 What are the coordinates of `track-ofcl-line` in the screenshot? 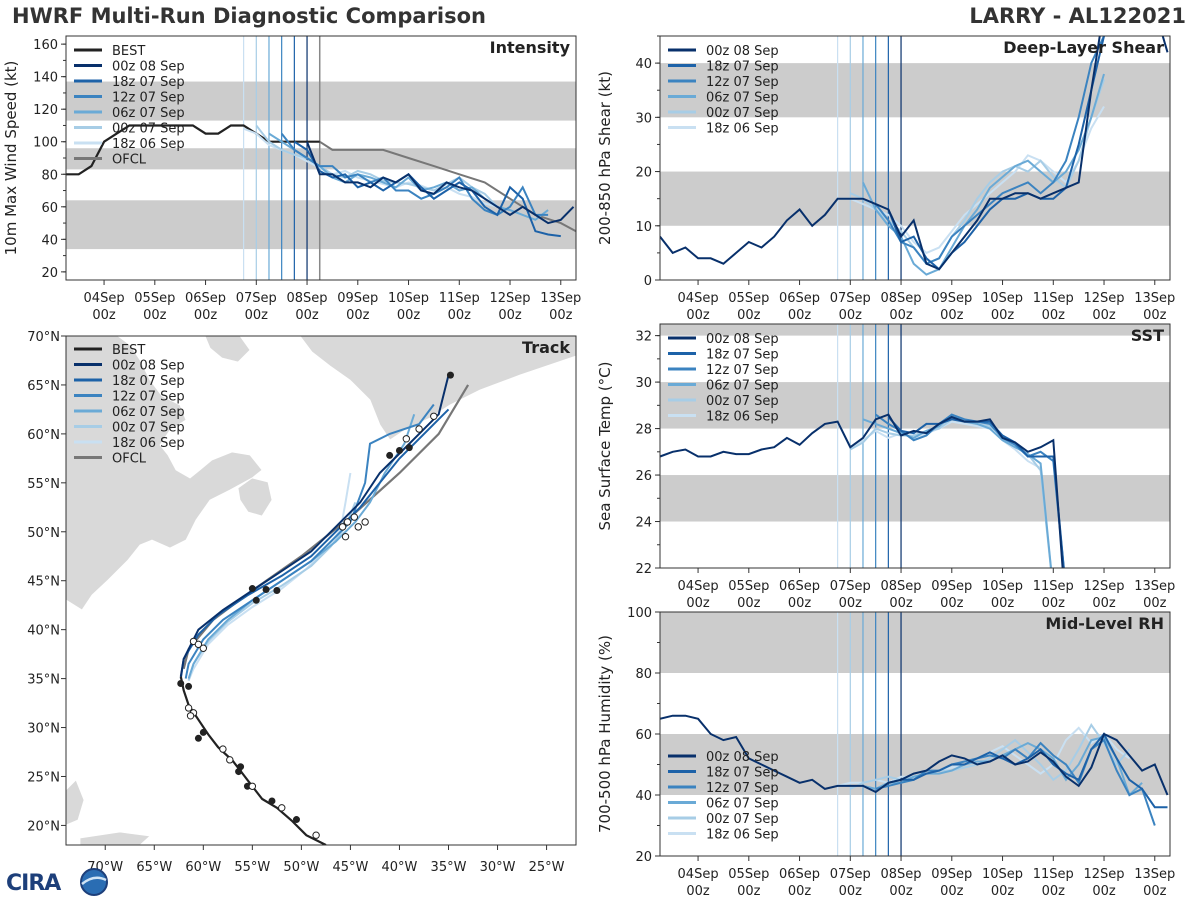 It's located at (326, 527).